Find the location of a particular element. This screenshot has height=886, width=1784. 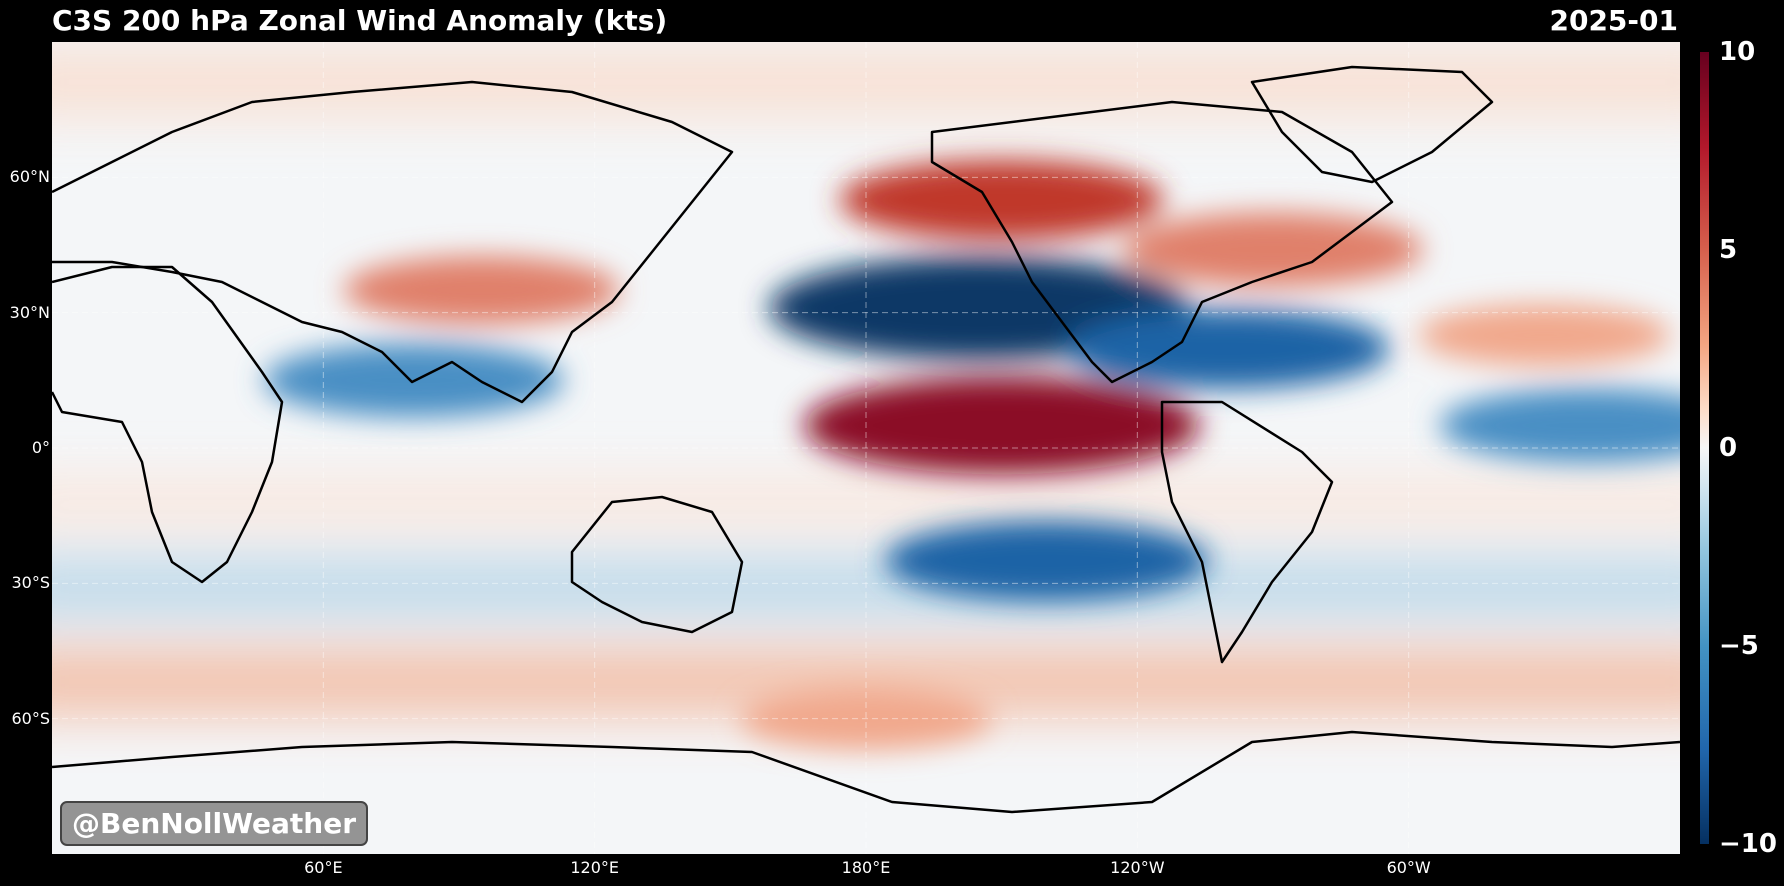

longitude-label: 60°E is located at coordinates (323, 867).